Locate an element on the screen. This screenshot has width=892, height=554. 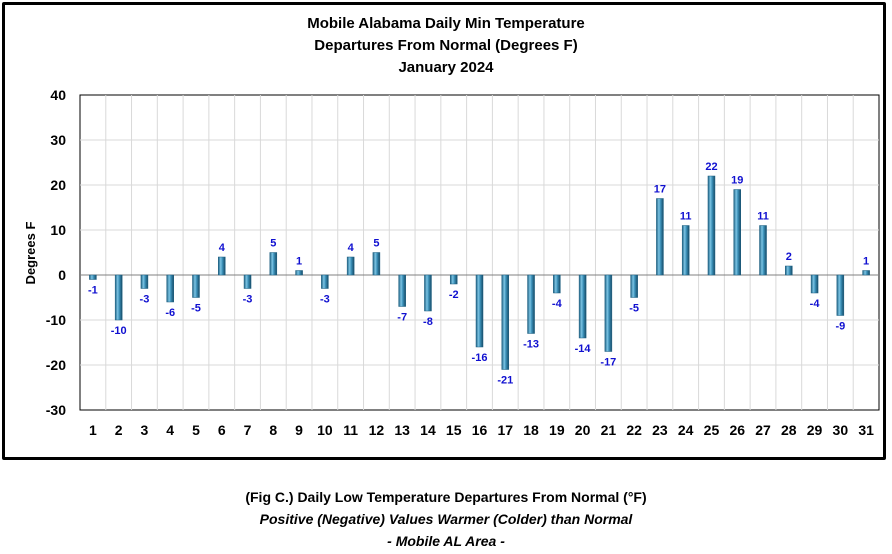
data-label: -14 is located at coordinates (583, 349).